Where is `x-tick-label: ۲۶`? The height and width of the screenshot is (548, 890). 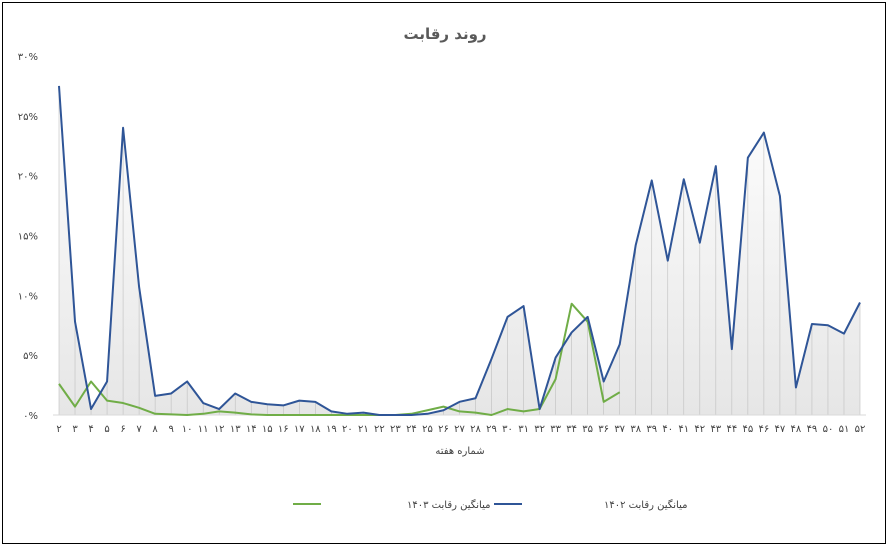 x-tick-label: ۲۶ is located at coordinates (443, 429).